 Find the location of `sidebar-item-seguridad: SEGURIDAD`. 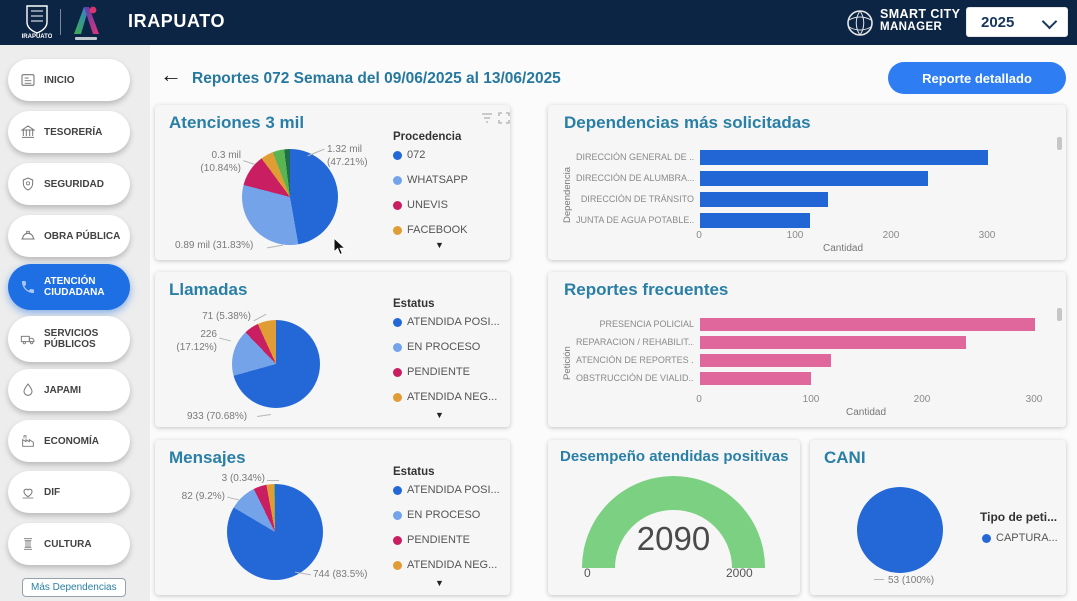

sidebar-item-seguridad: SEGURIDAD is located at coordinates (69, 184).